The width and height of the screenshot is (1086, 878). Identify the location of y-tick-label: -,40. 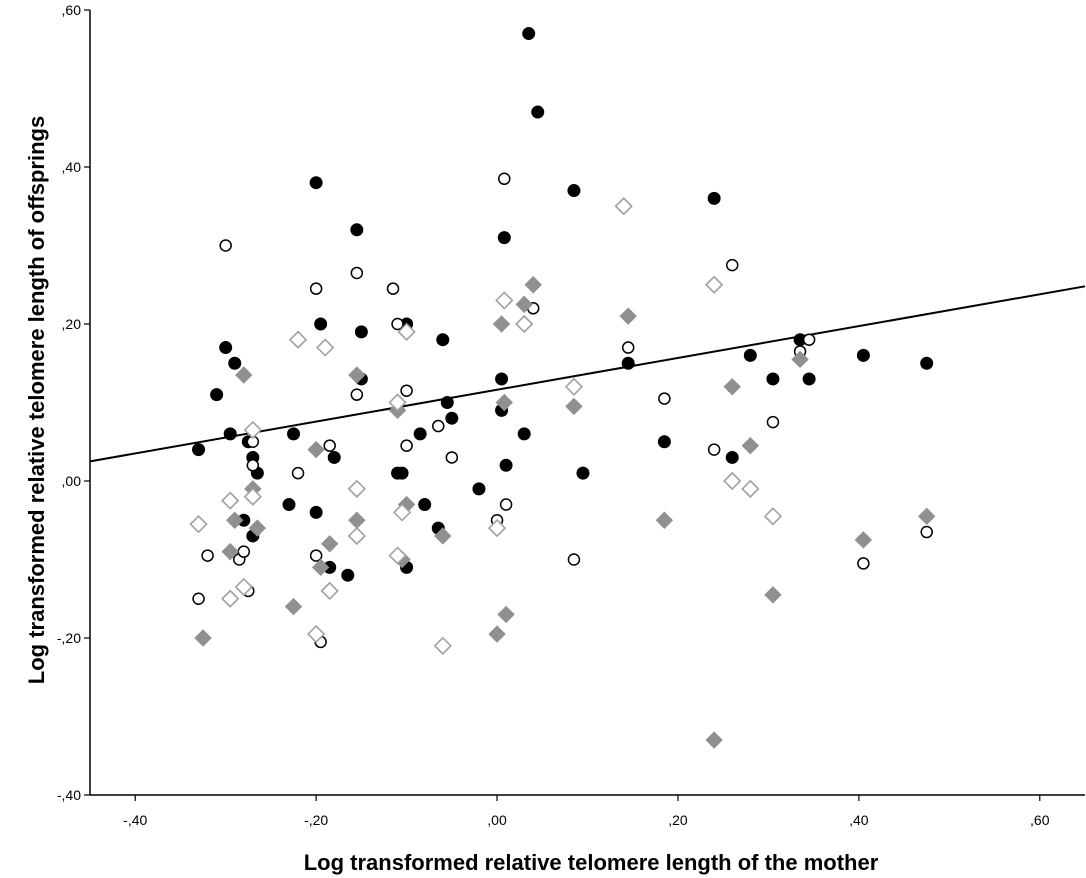
(69, 795).